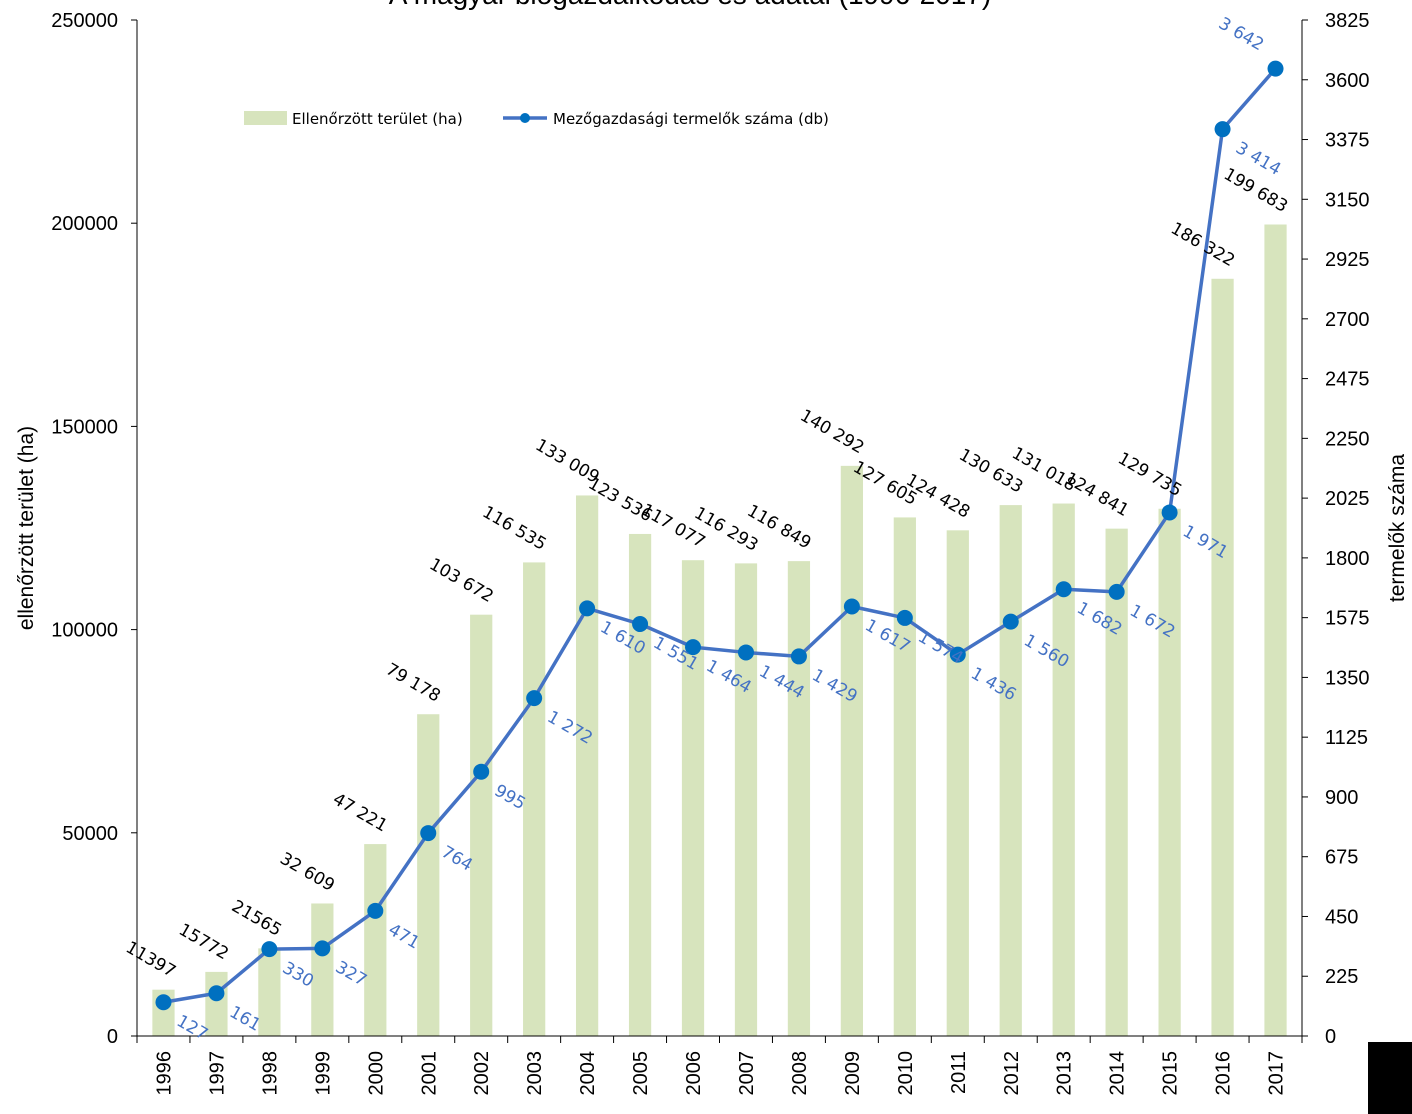 The image size is (1412, 1114). Describe the element at coordinates (1347, 81) in the screenshot. I see `y-right-tick-label: 3600` at that location.